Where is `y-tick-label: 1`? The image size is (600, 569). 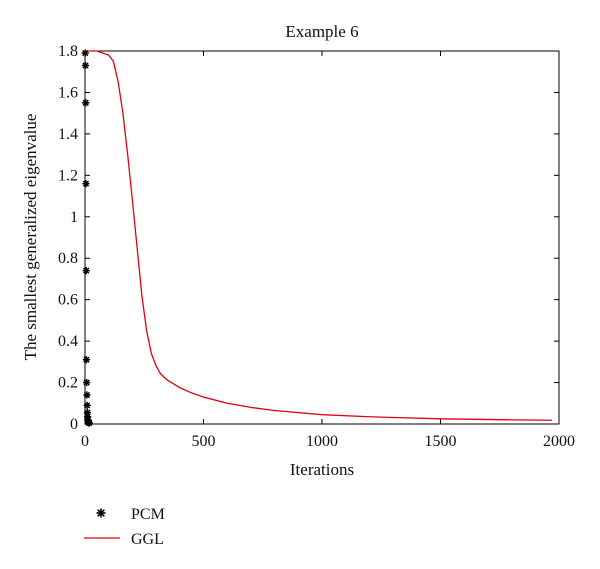 y-tick-label: 1 is located at coordinates (74, 217).